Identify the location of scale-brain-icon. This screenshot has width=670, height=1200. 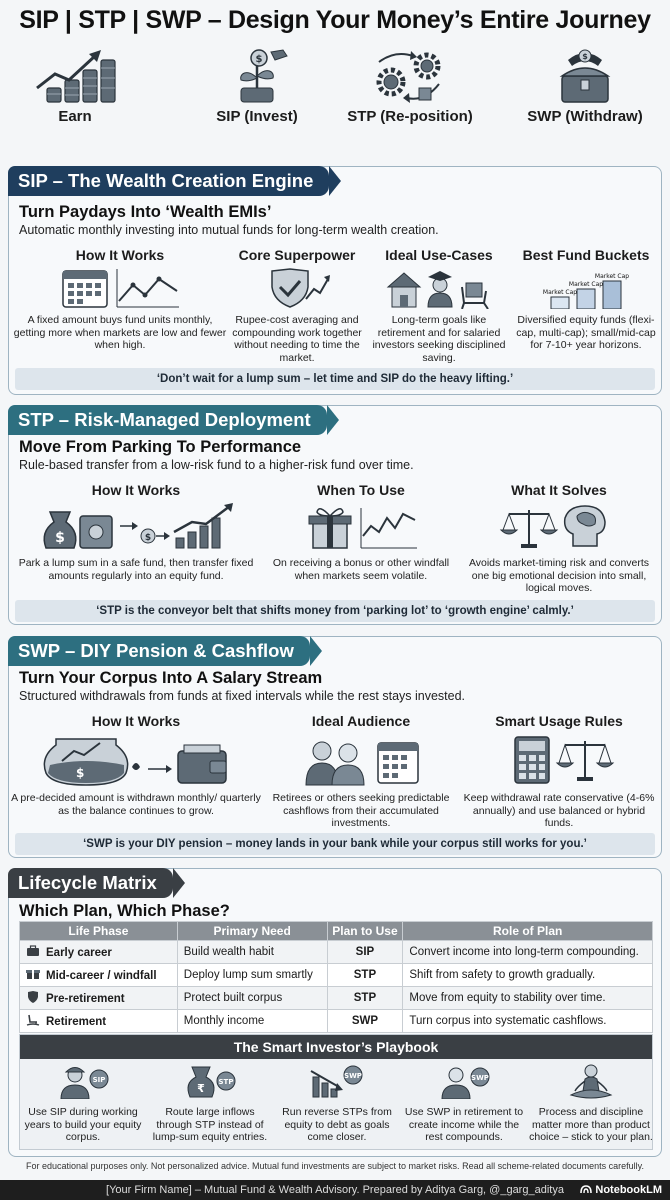
(552, 526).